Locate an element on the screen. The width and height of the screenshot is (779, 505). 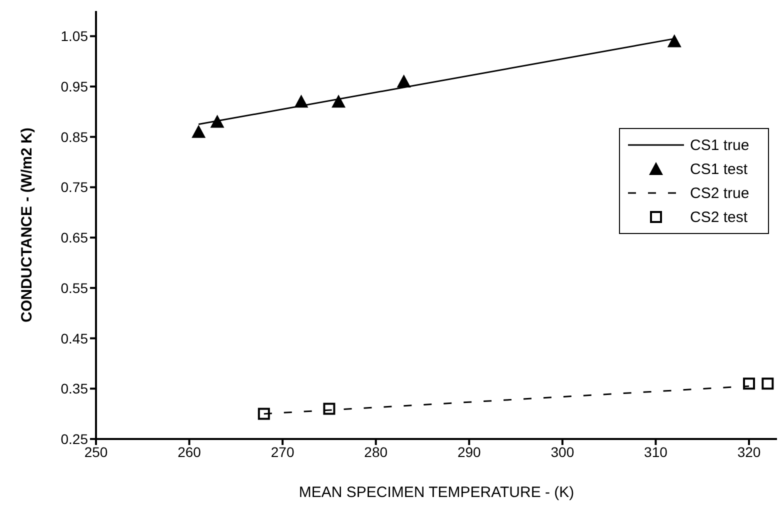
y-tick-label: 0.45 is located at coordinates (74, 338).